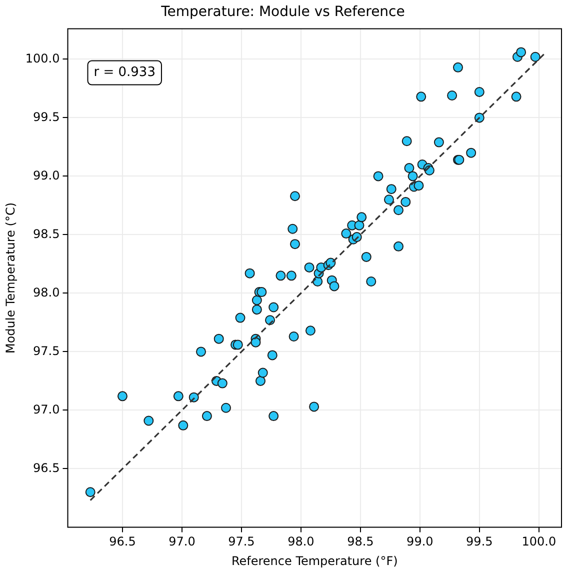 This screenshot has height=573, width=567. I want to click on annotation: r = 0.933, so click(125, 72).